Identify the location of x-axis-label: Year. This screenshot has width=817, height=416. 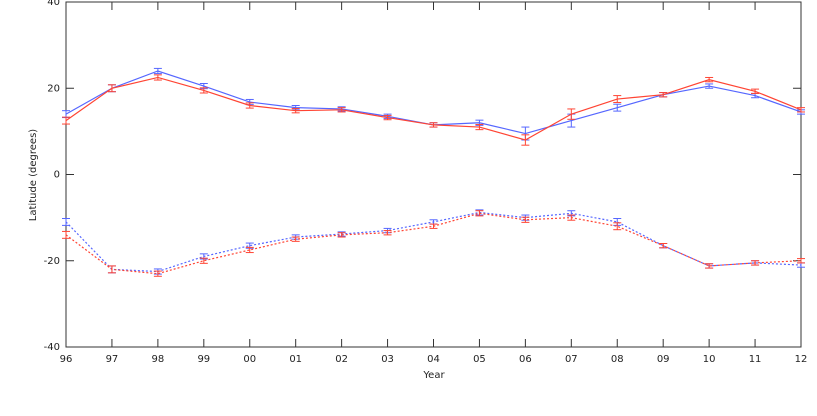
(433, 375).